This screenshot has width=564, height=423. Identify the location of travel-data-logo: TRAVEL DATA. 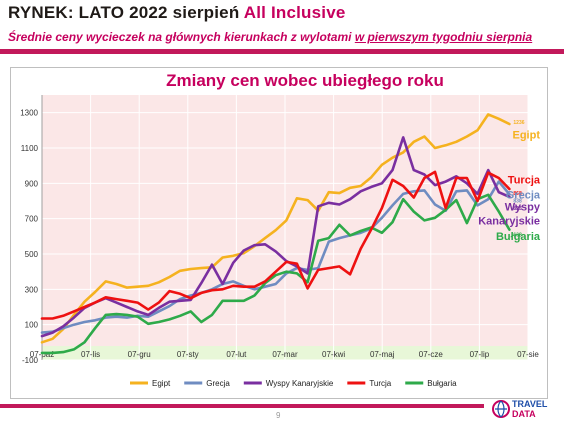
(520, 409).